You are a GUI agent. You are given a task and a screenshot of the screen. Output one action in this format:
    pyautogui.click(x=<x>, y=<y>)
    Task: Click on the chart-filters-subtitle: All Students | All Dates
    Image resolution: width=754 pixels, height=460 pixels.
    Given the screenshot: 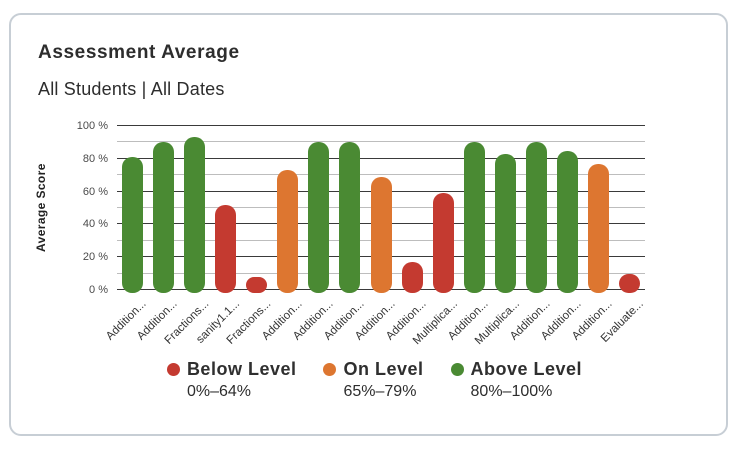 What is the action you would take?
    pyautogui.click(x=131, y=89)
    